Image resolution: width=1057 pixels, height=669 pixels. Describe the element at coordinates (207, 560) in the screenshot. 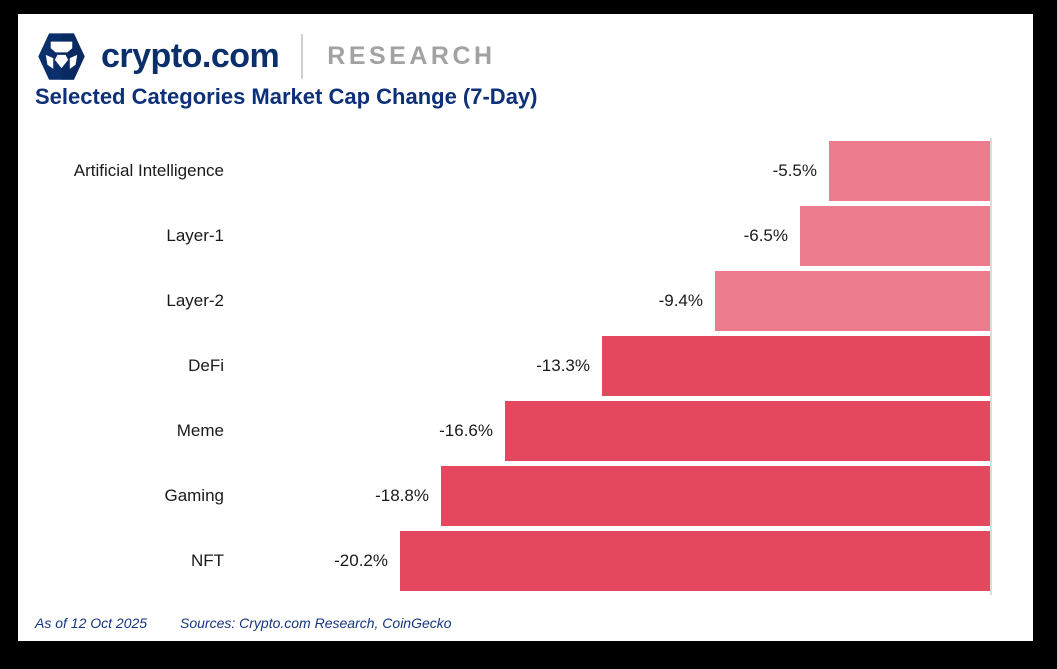

I see `category-label: NFT` at that location.